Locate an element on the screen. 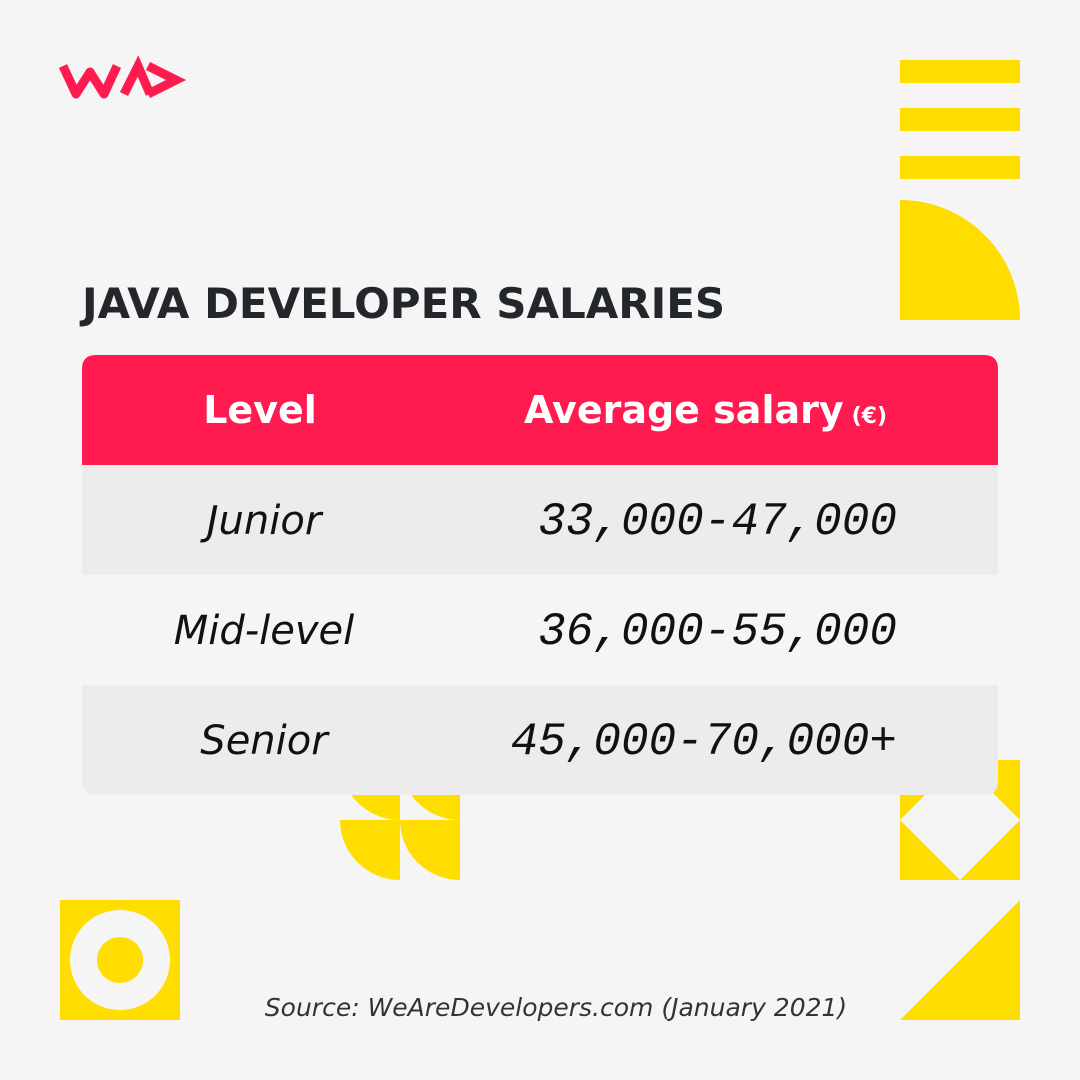 Image resolution: width=1080 pixels, height=1080 pixels. salary-cell: 45,000-70,000+ is located at coordinates (704, 742).